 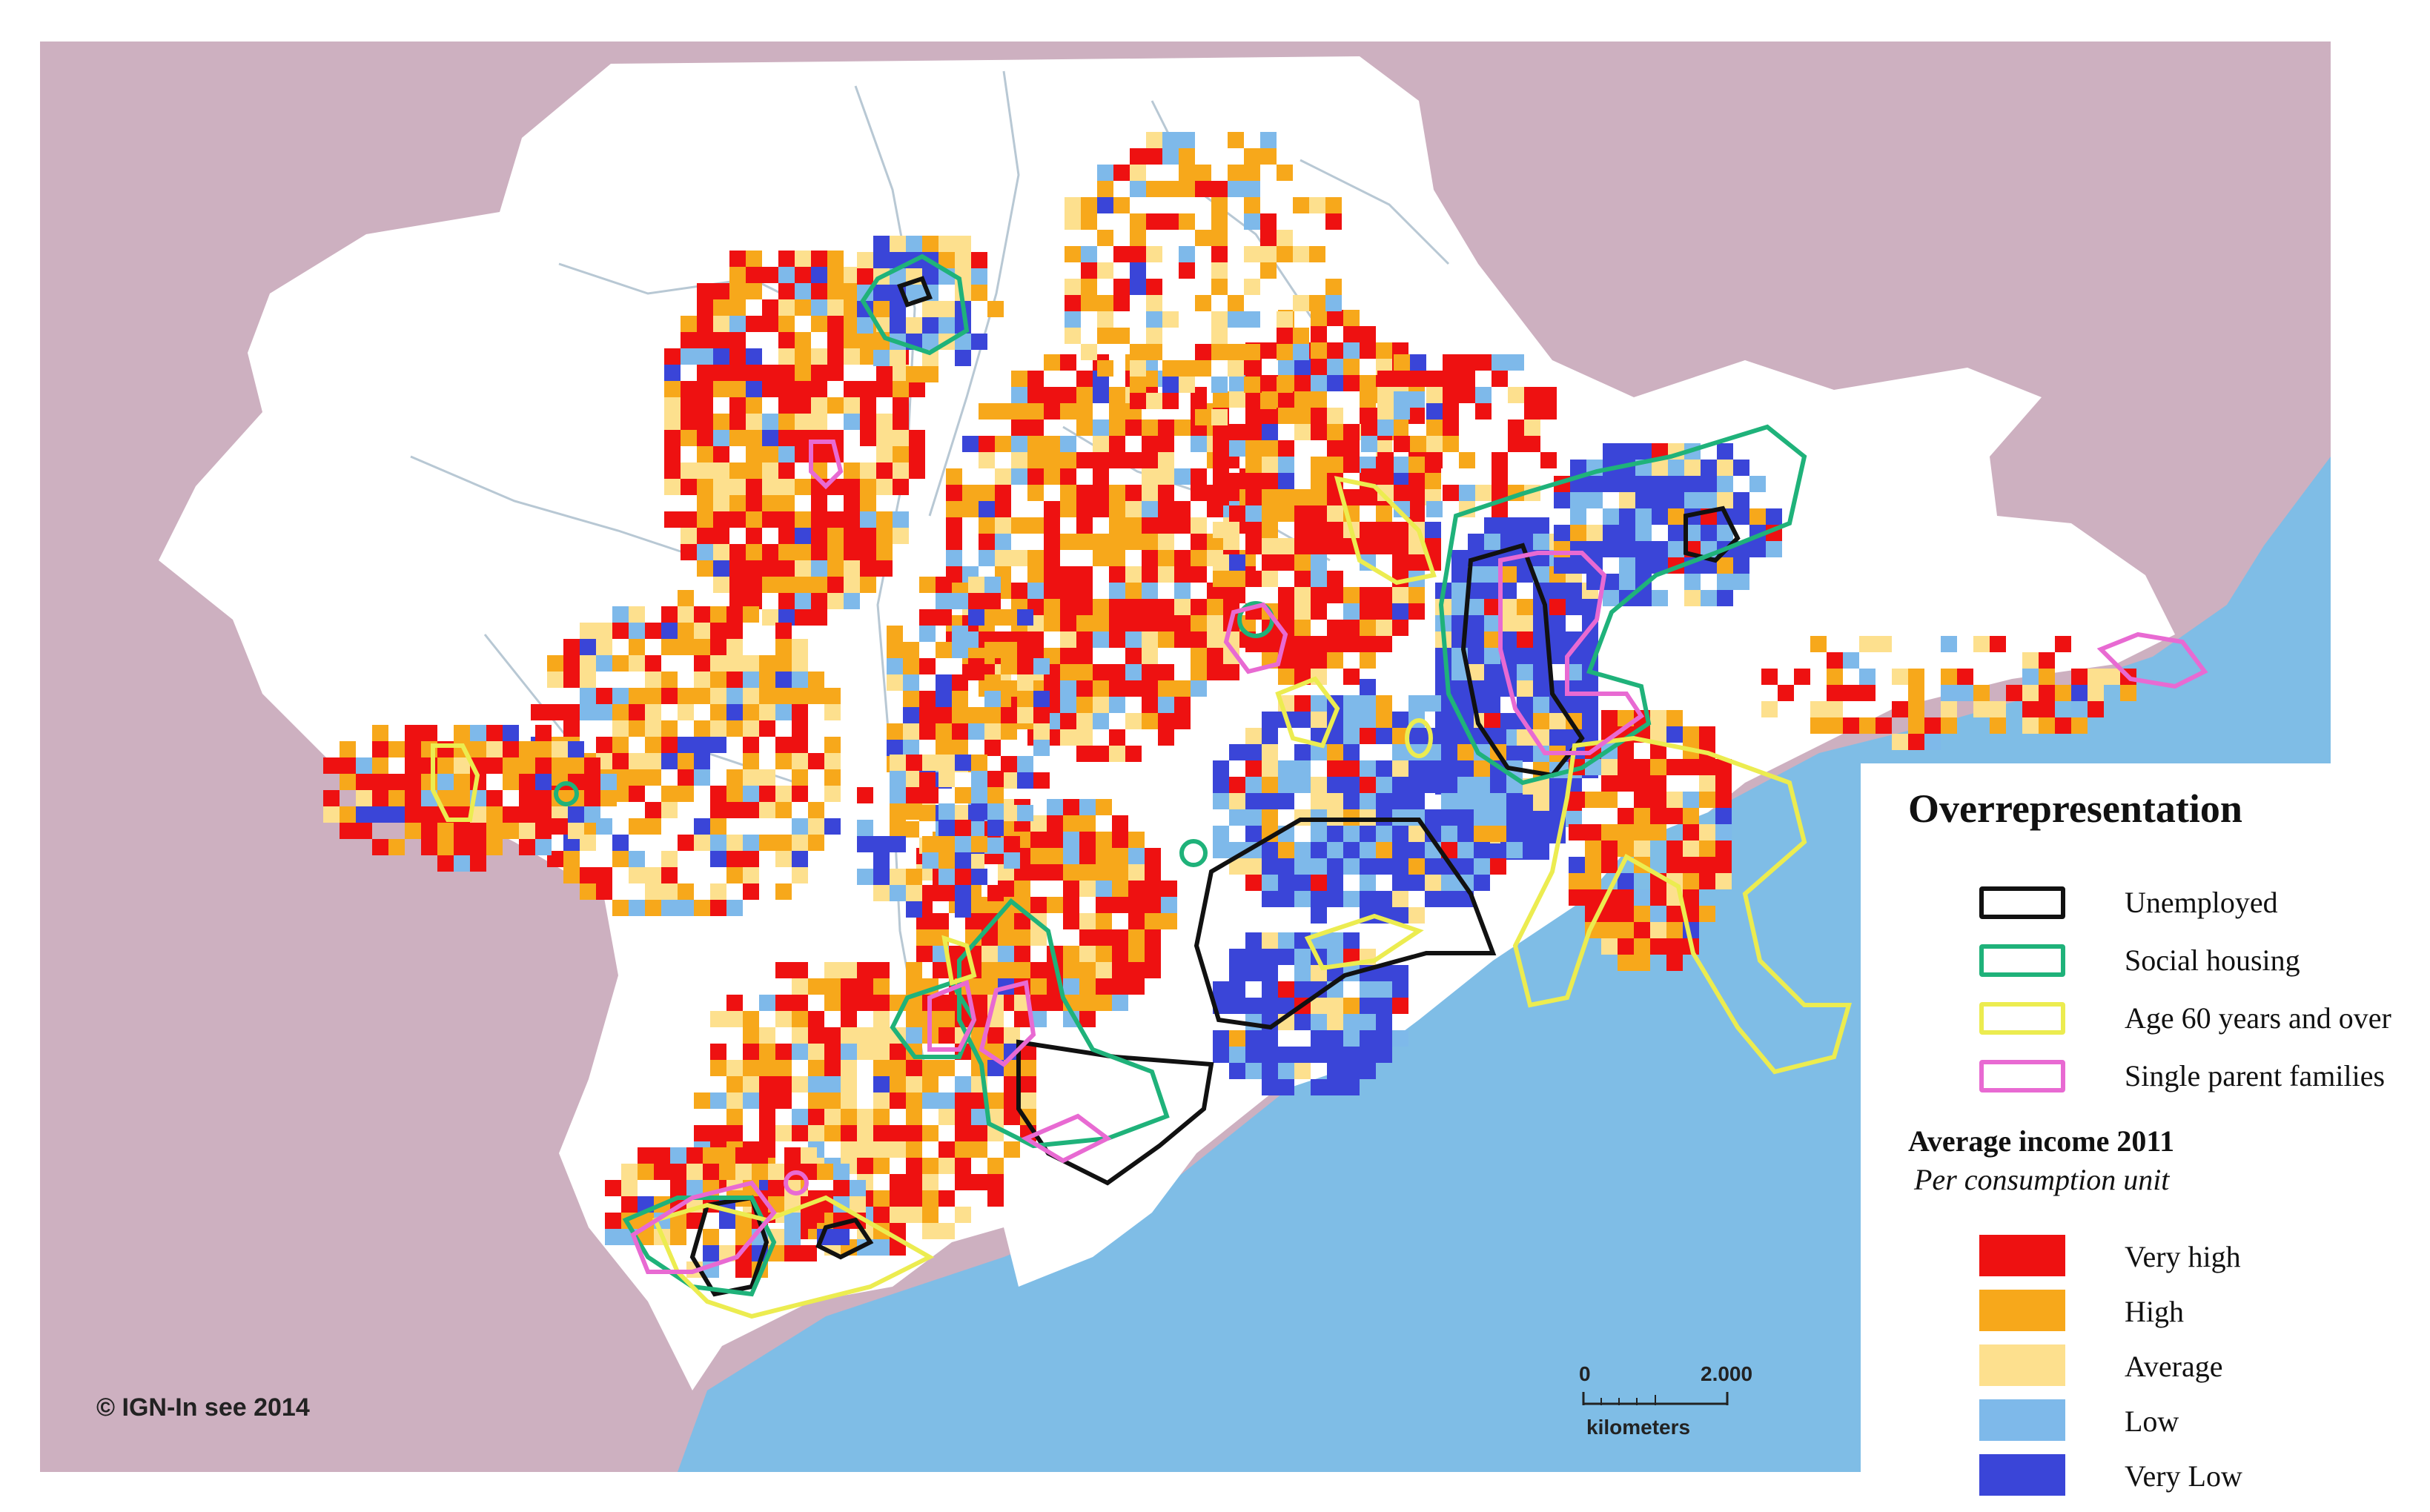 What do you see at coordinates (1193, 853) in the screenshot?
I see `outline-social-housing` at bounding box center [1193, 853].